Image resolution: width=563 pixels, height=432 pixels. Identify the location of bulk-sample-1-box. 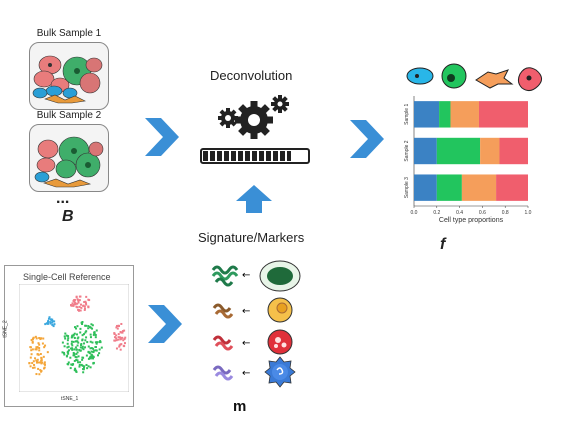
(69, 76).